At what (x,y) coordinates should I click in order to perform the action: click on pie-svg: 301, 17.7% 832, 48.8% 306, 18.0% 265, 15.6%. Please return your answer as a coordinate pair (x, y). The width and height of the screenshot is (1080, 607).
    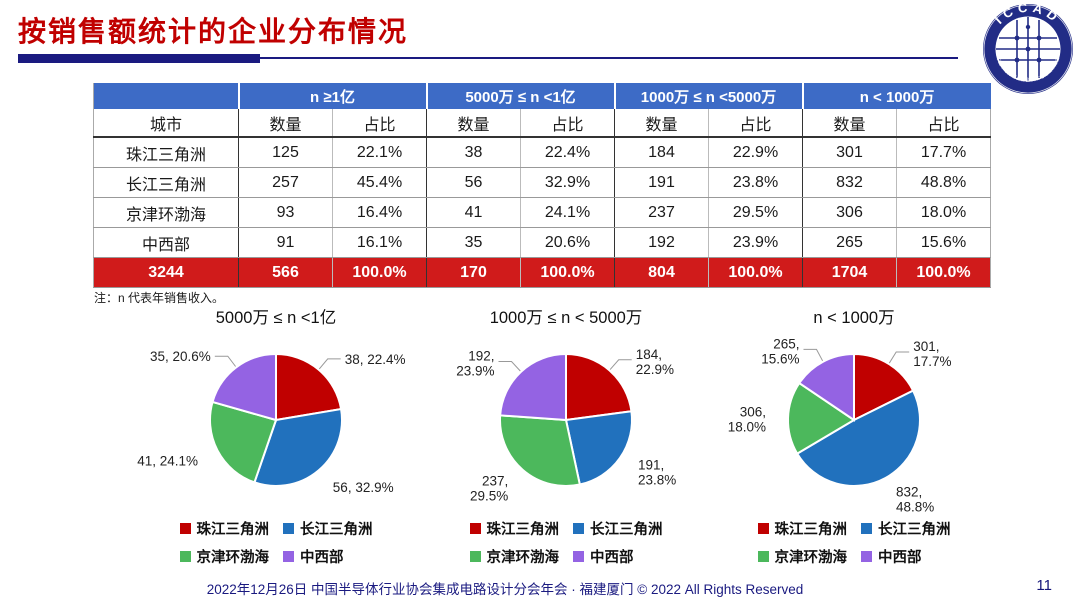
    Looking at the image, I should click on (840, 425).